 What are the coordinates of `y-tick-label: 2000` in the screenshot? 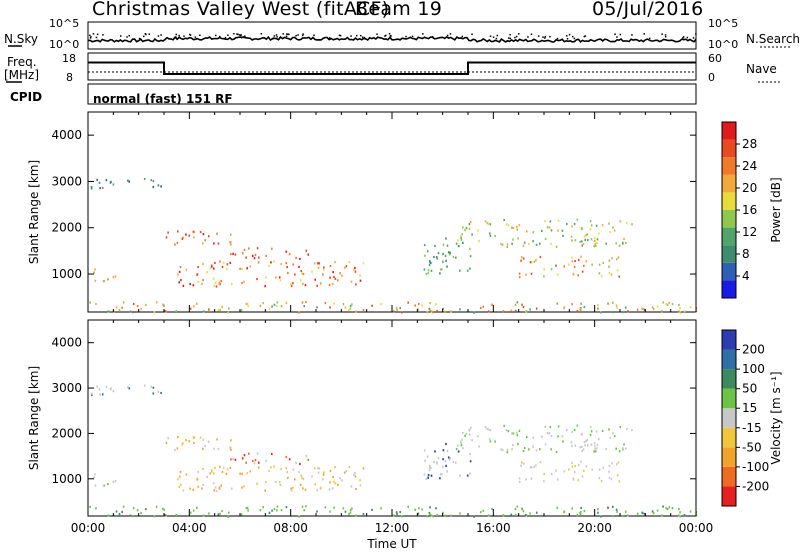 It's located at (66, 433).